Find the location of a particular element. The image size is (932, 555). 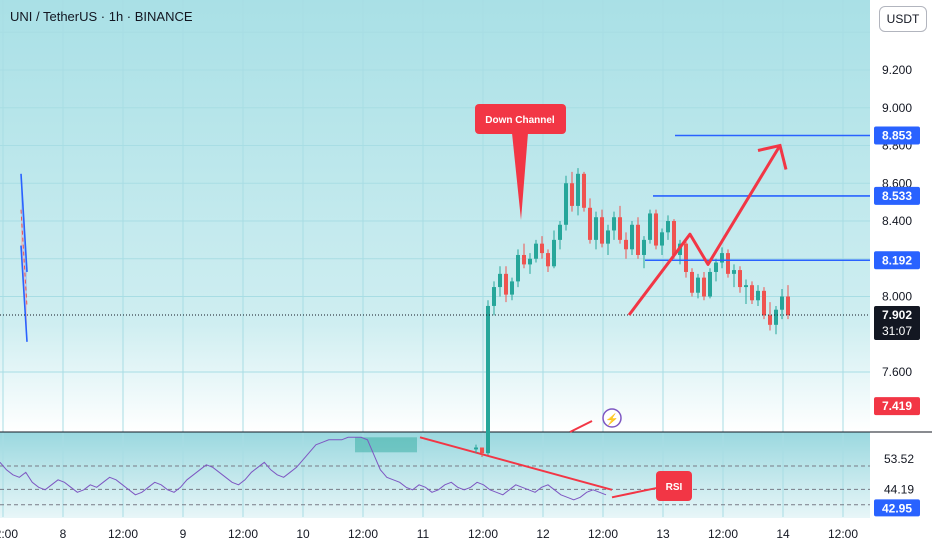

symbol-title: UNI / TetherUS · 1h · BINANCE is located at coordinates (101, 16).